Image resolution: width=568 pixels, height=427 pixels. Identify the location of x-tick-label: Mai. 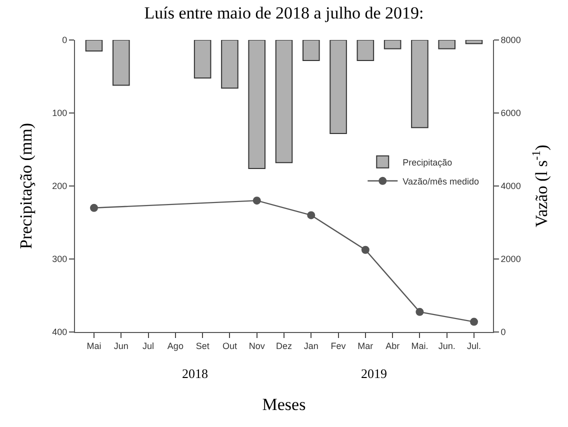
(94, 345).